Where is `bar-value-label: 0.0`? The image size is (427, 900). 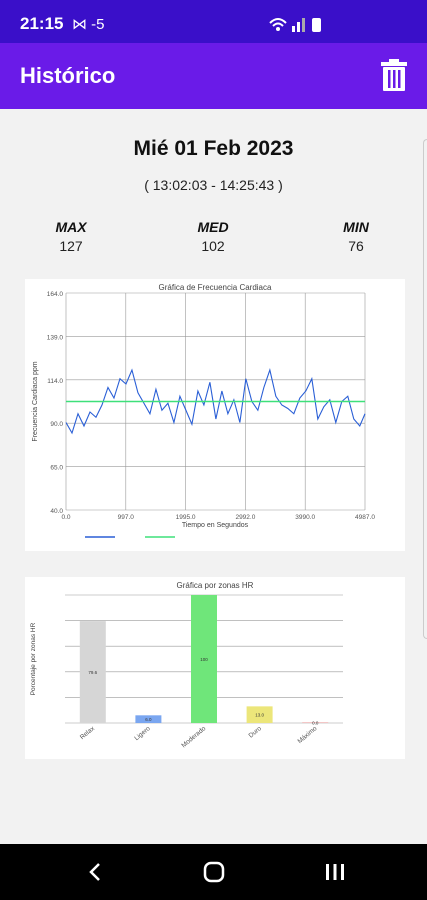 bar-value-label: 0.0 is located at coordinates (315, 723).